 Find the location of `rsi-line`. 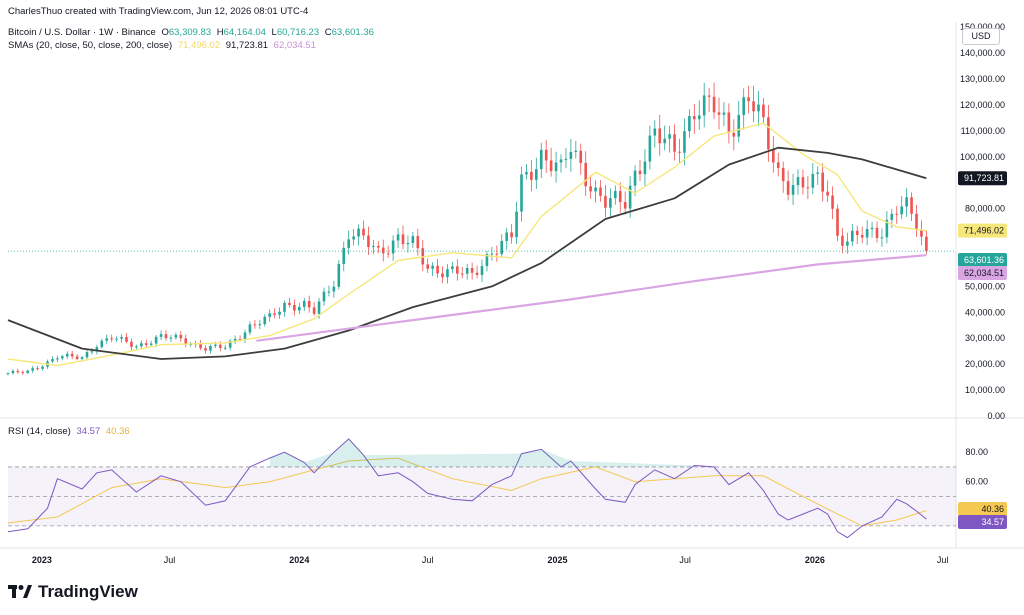

rsi-line is located at coordinates (467, 488).